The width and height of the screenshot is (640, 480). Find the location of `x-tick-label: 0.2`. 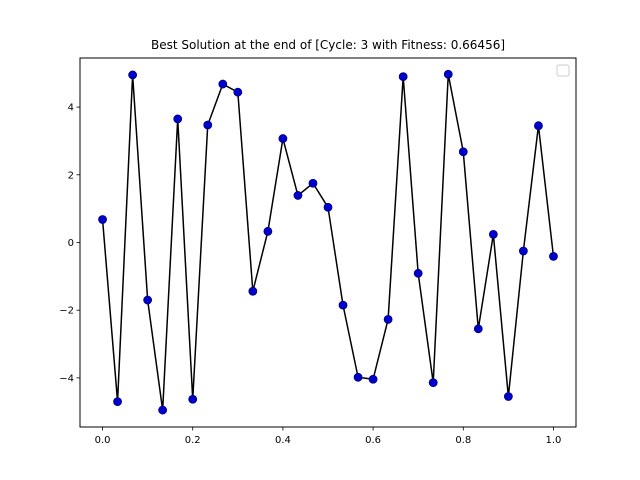

x-tick-label: 0.2 is located at coordinates (193, 440).